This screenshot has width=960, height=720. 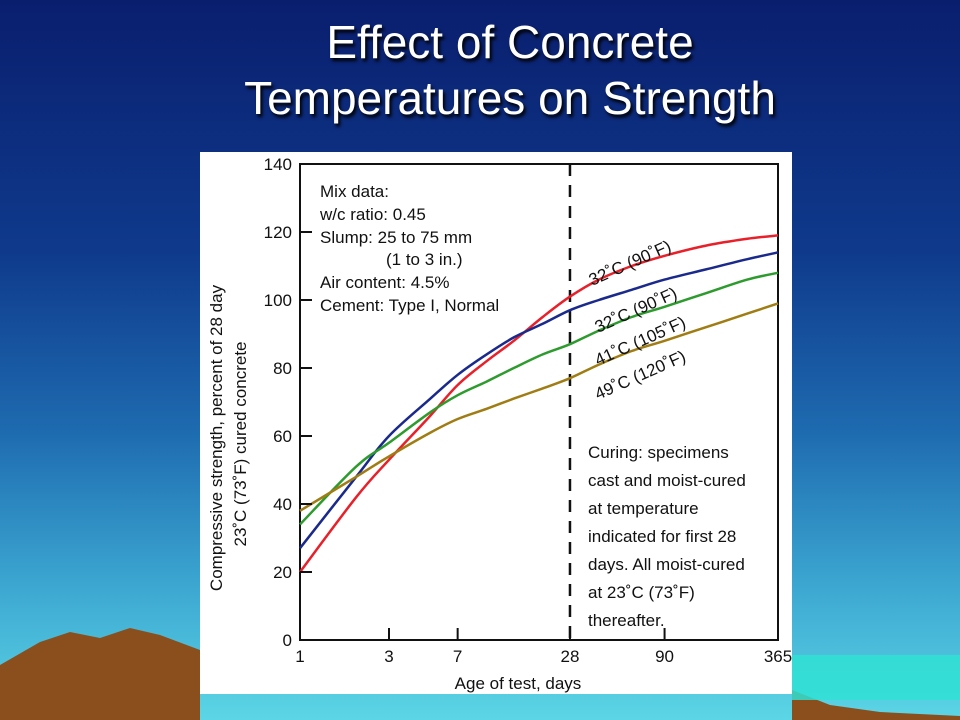 What do you see at coordinates (282, 436) in the screenshot?
I see `y-tick-label: 60` at bounding box center [282, 436].